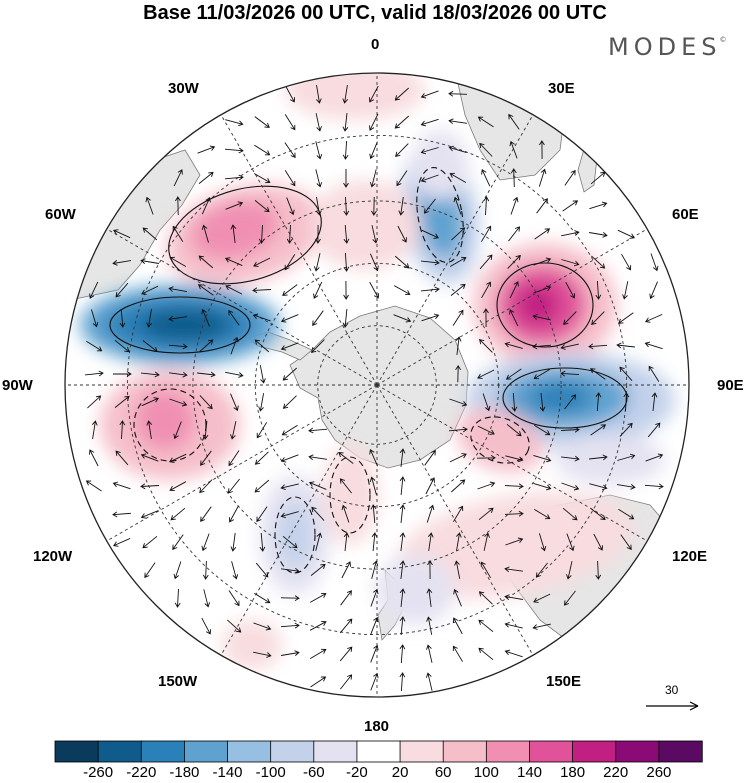  Describe the element at coordinates (561, 88) in the screenshot. I see `lon-label-30e: 30E` at that location.